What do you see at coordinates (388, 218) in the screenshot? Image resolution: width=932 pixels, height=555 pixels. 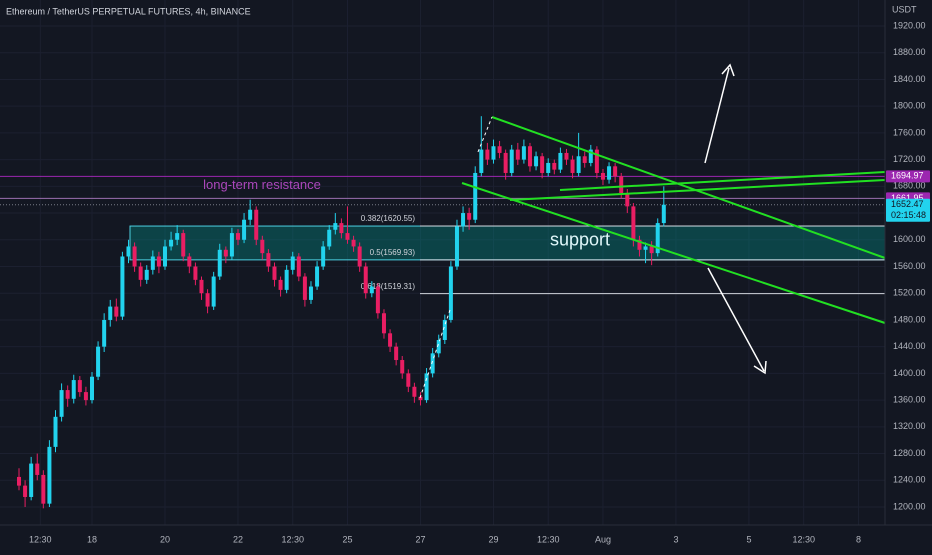 I see `fib-label: 0.382(1620.55)` at bounding box center [388, 218].